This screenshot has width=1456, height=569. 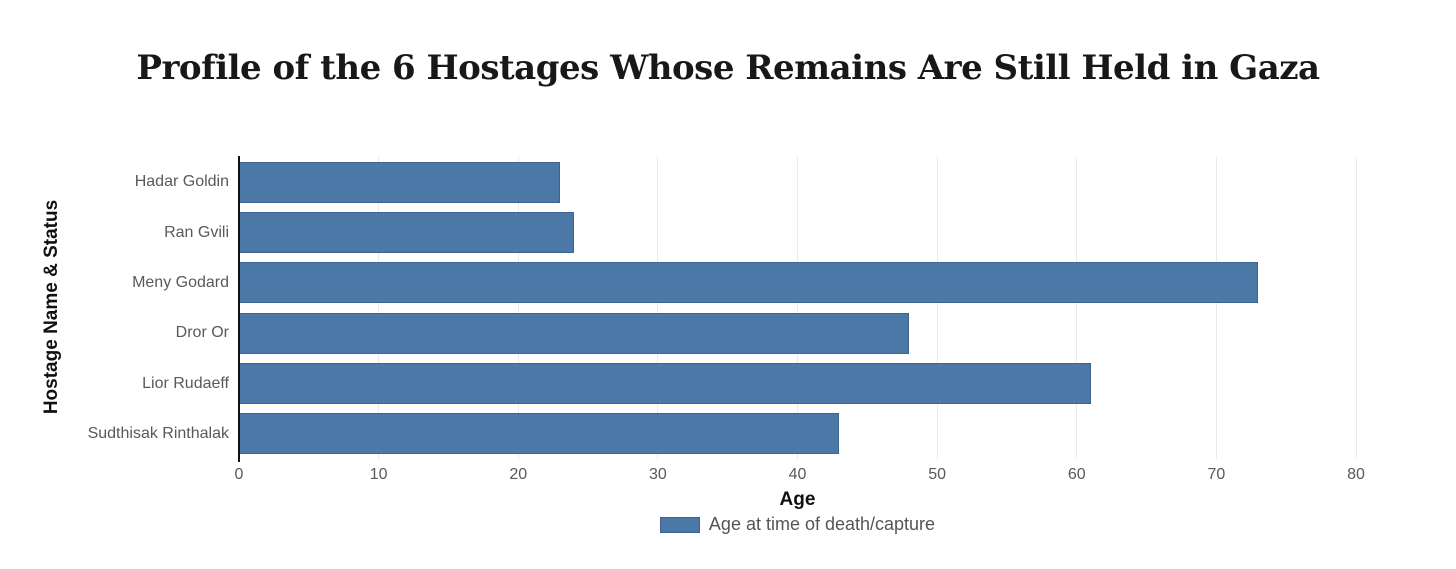 I want to click on x-tick-label: 40, so click(x=797, y=474).